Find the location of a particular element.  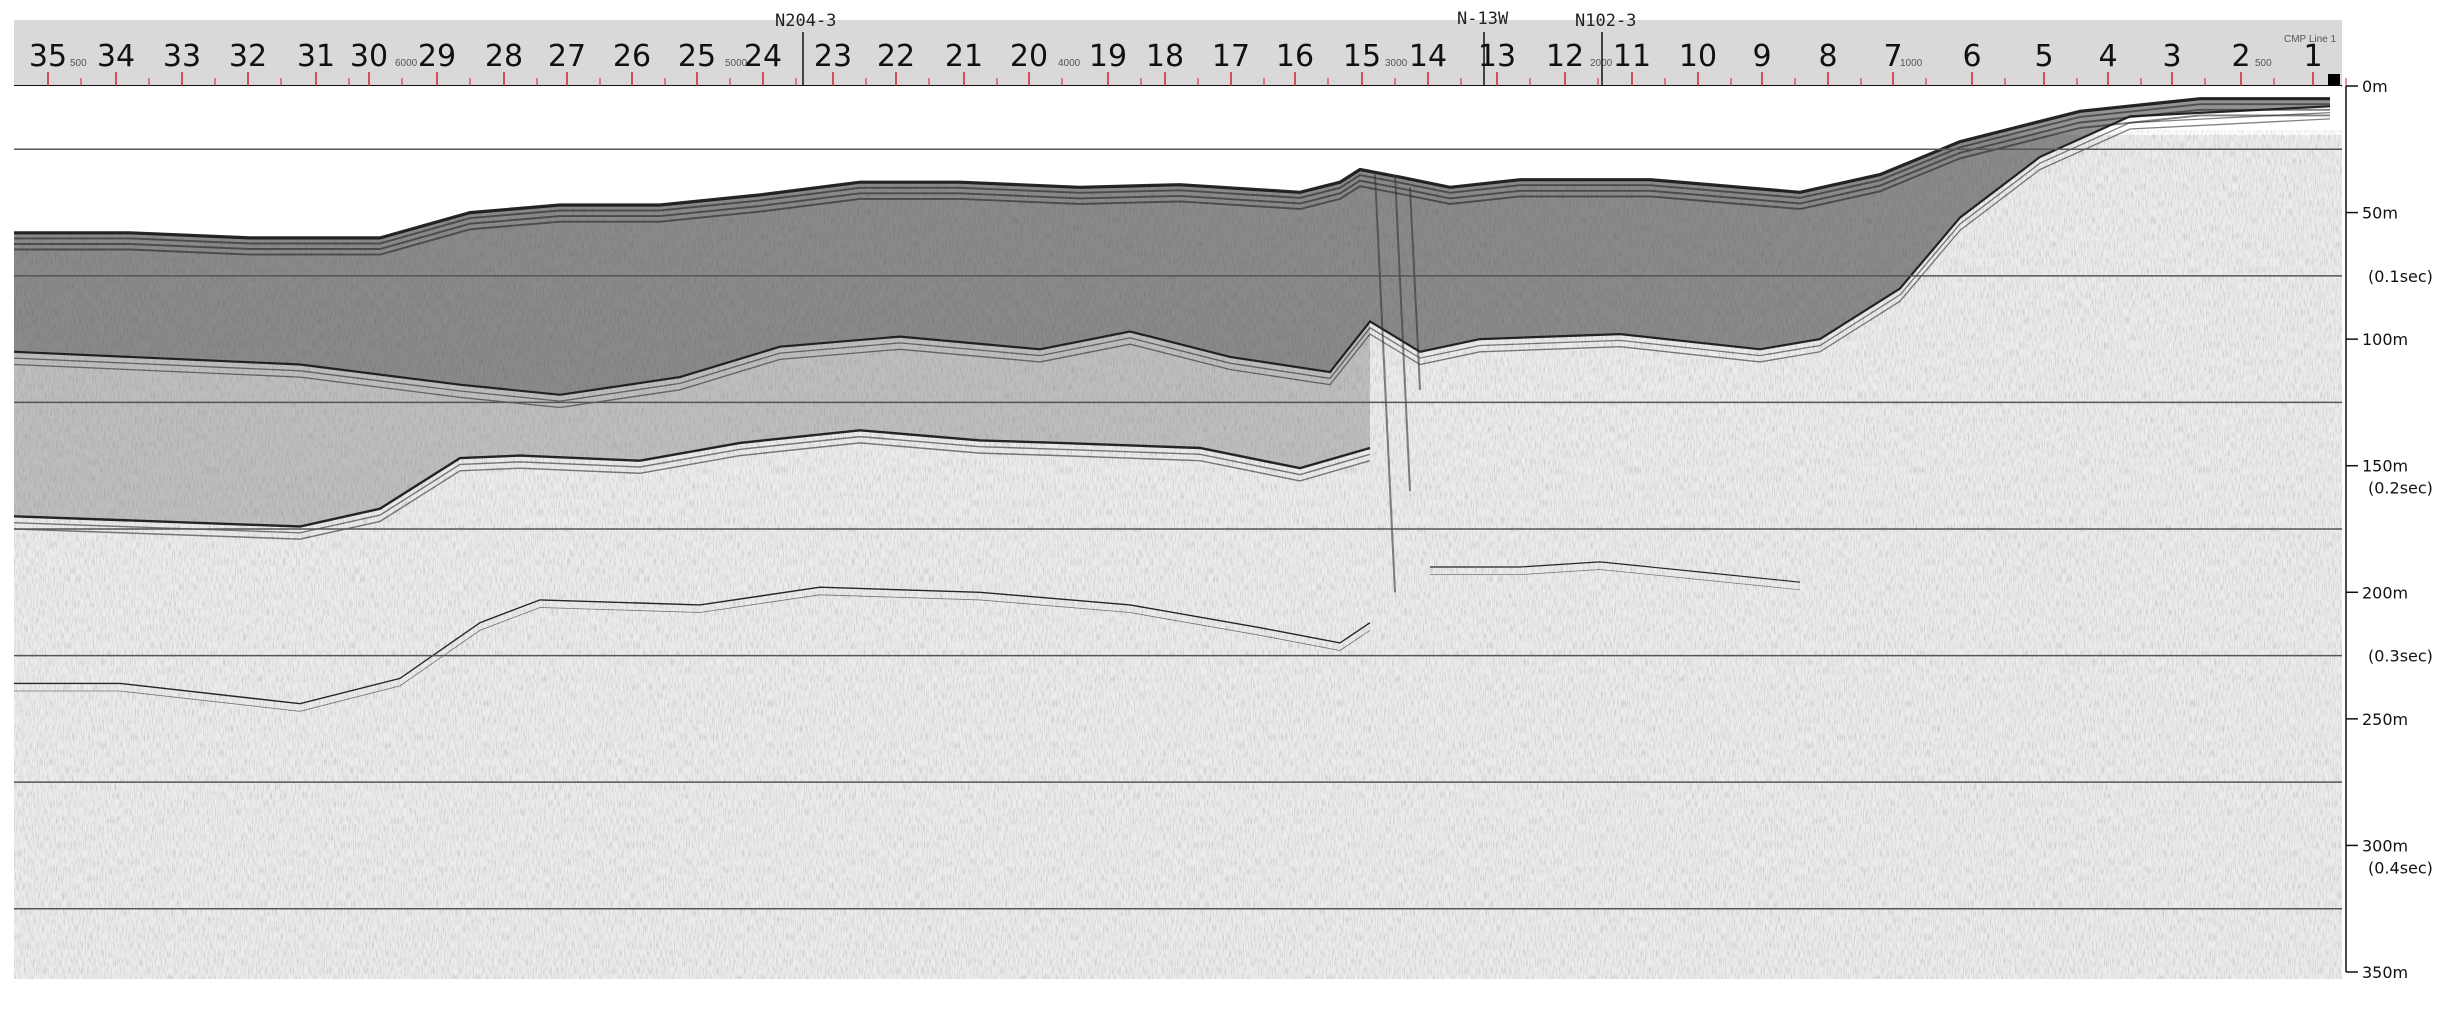

shot-number: 1 is located at coordinates (2312, 56).